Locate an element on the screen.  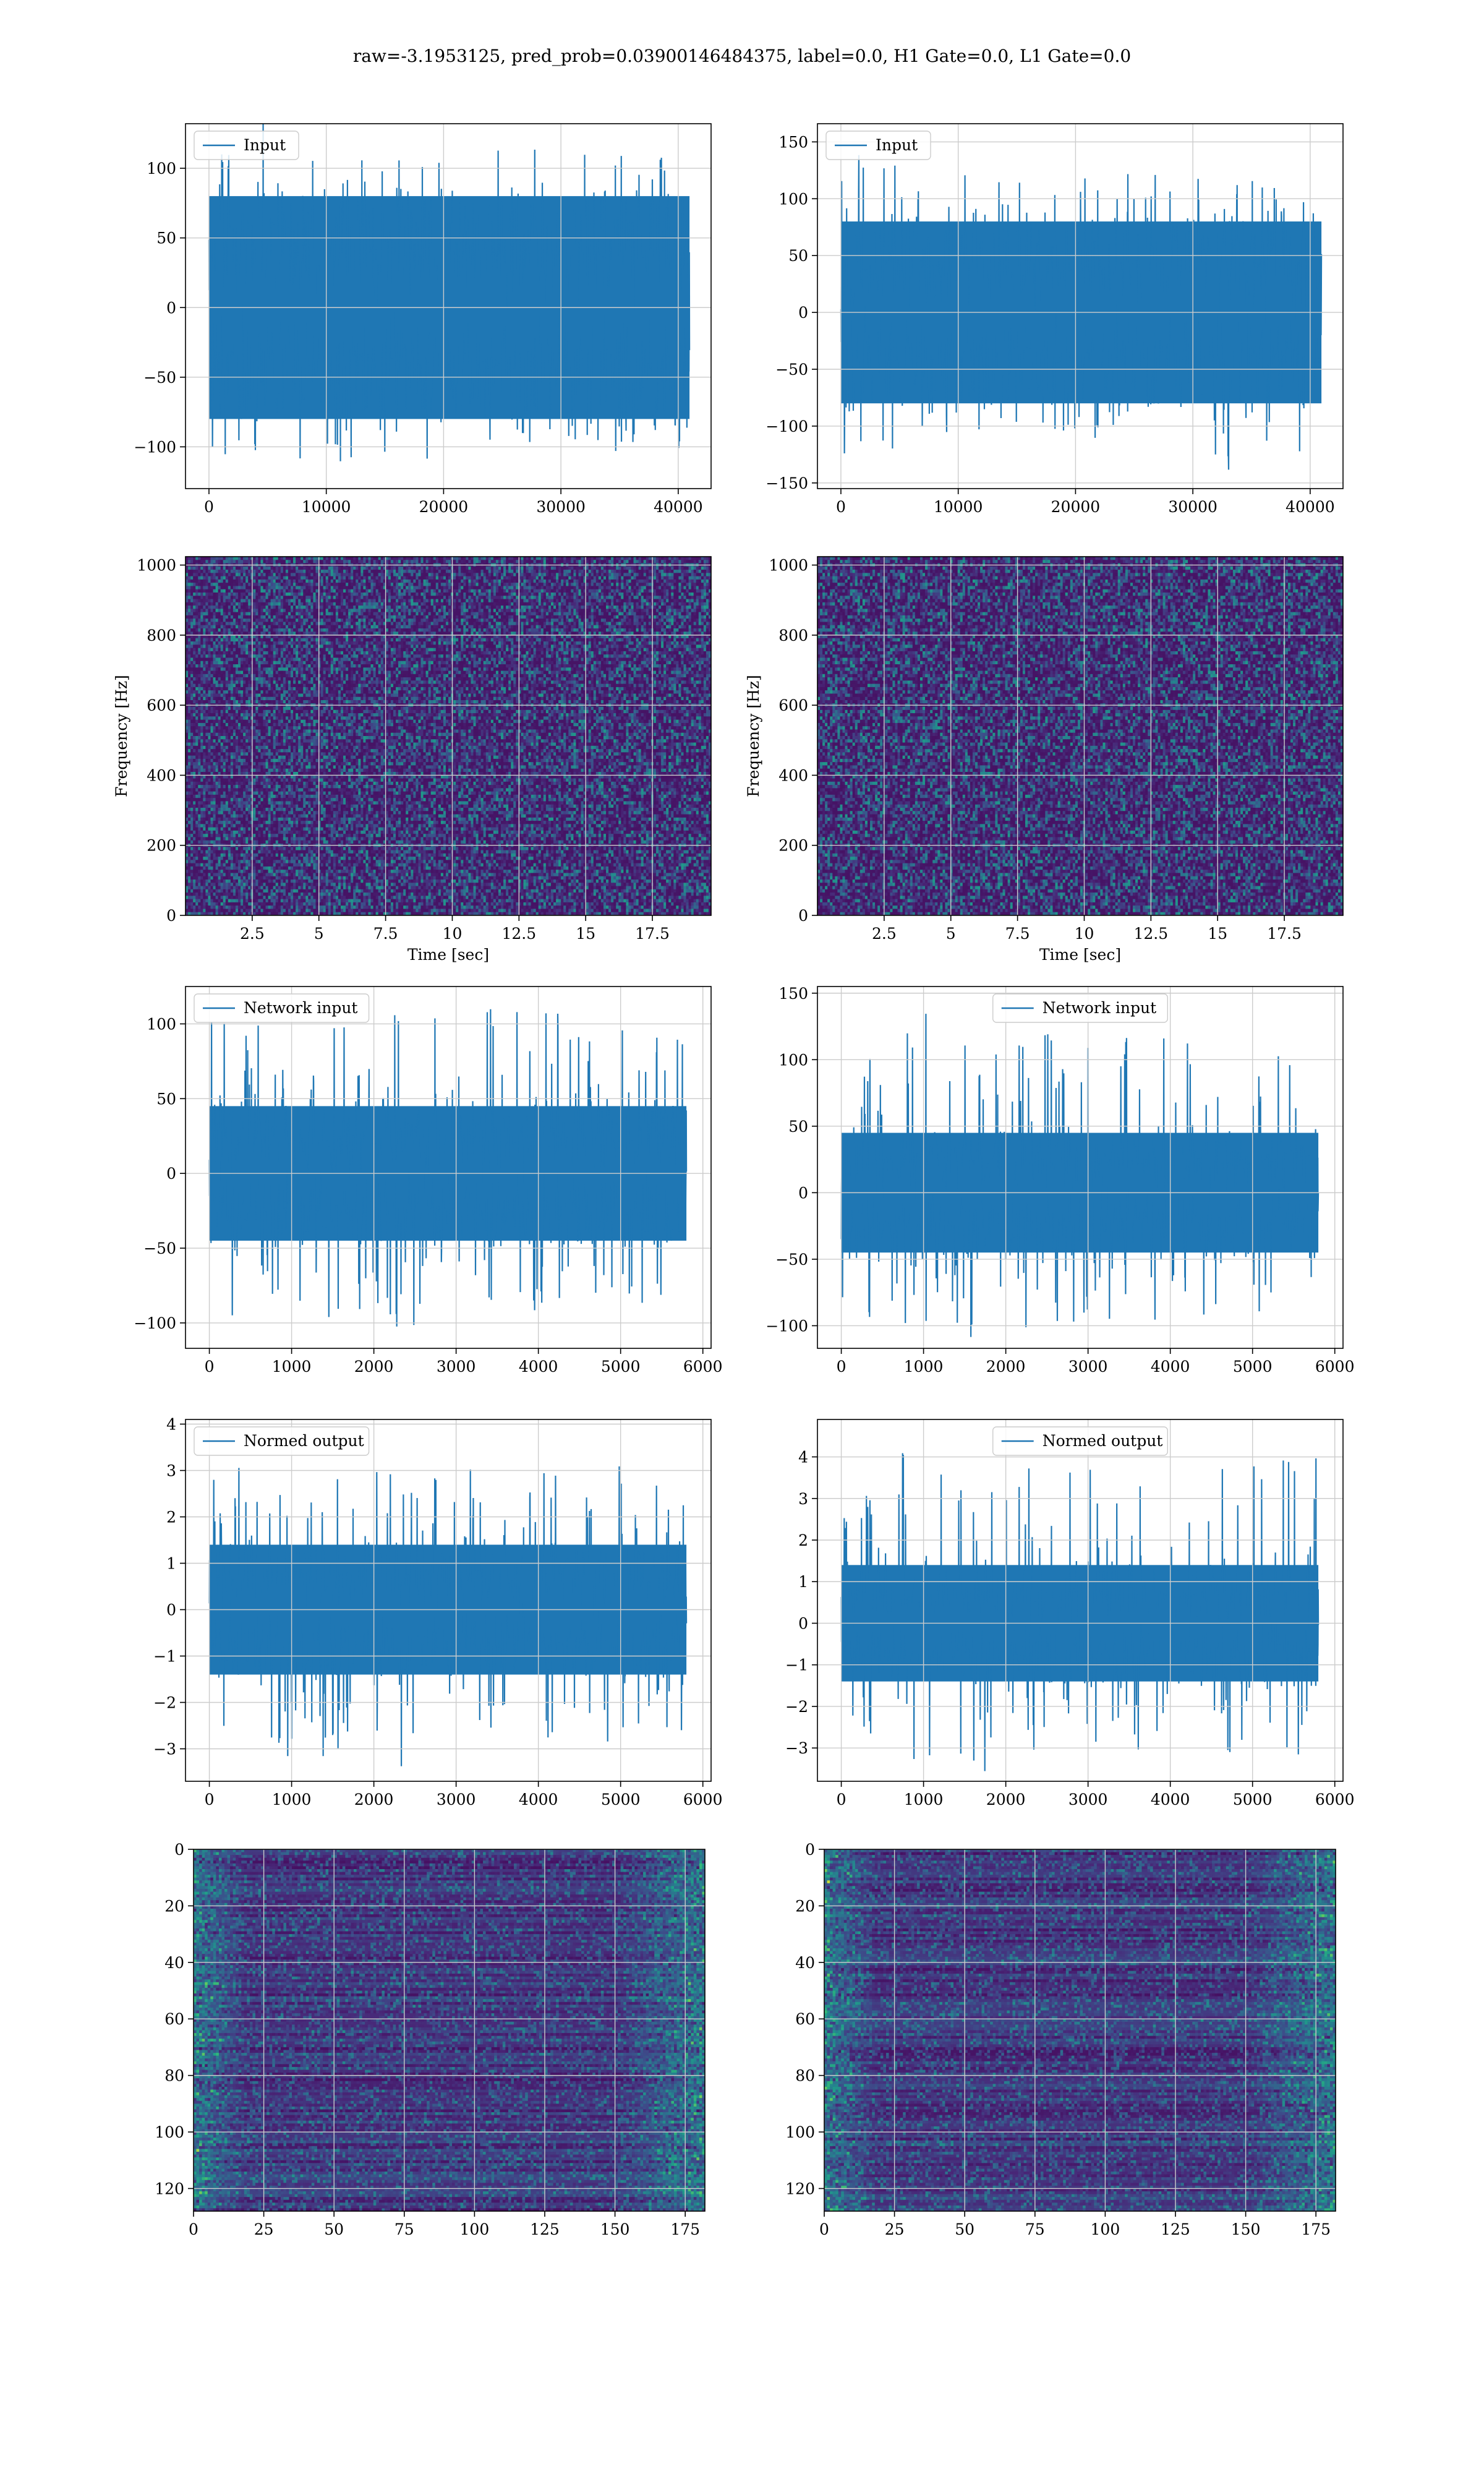
l1-cqt-image is located at coordinates (1080, 2031).